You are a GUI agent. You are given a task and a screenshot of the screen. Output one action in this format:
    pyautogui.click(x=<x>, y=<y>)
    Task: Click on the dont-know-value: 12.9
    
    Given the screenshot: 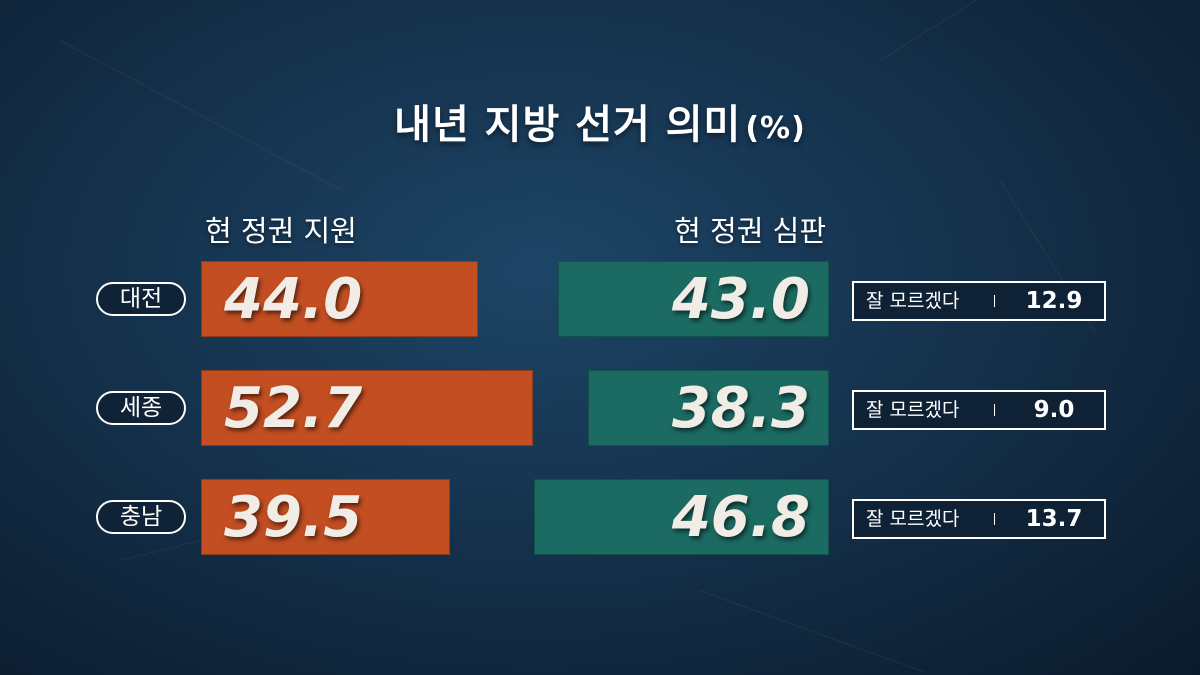 What is the action you would take?
    pyautogui.click(x=1054, y=301)
    